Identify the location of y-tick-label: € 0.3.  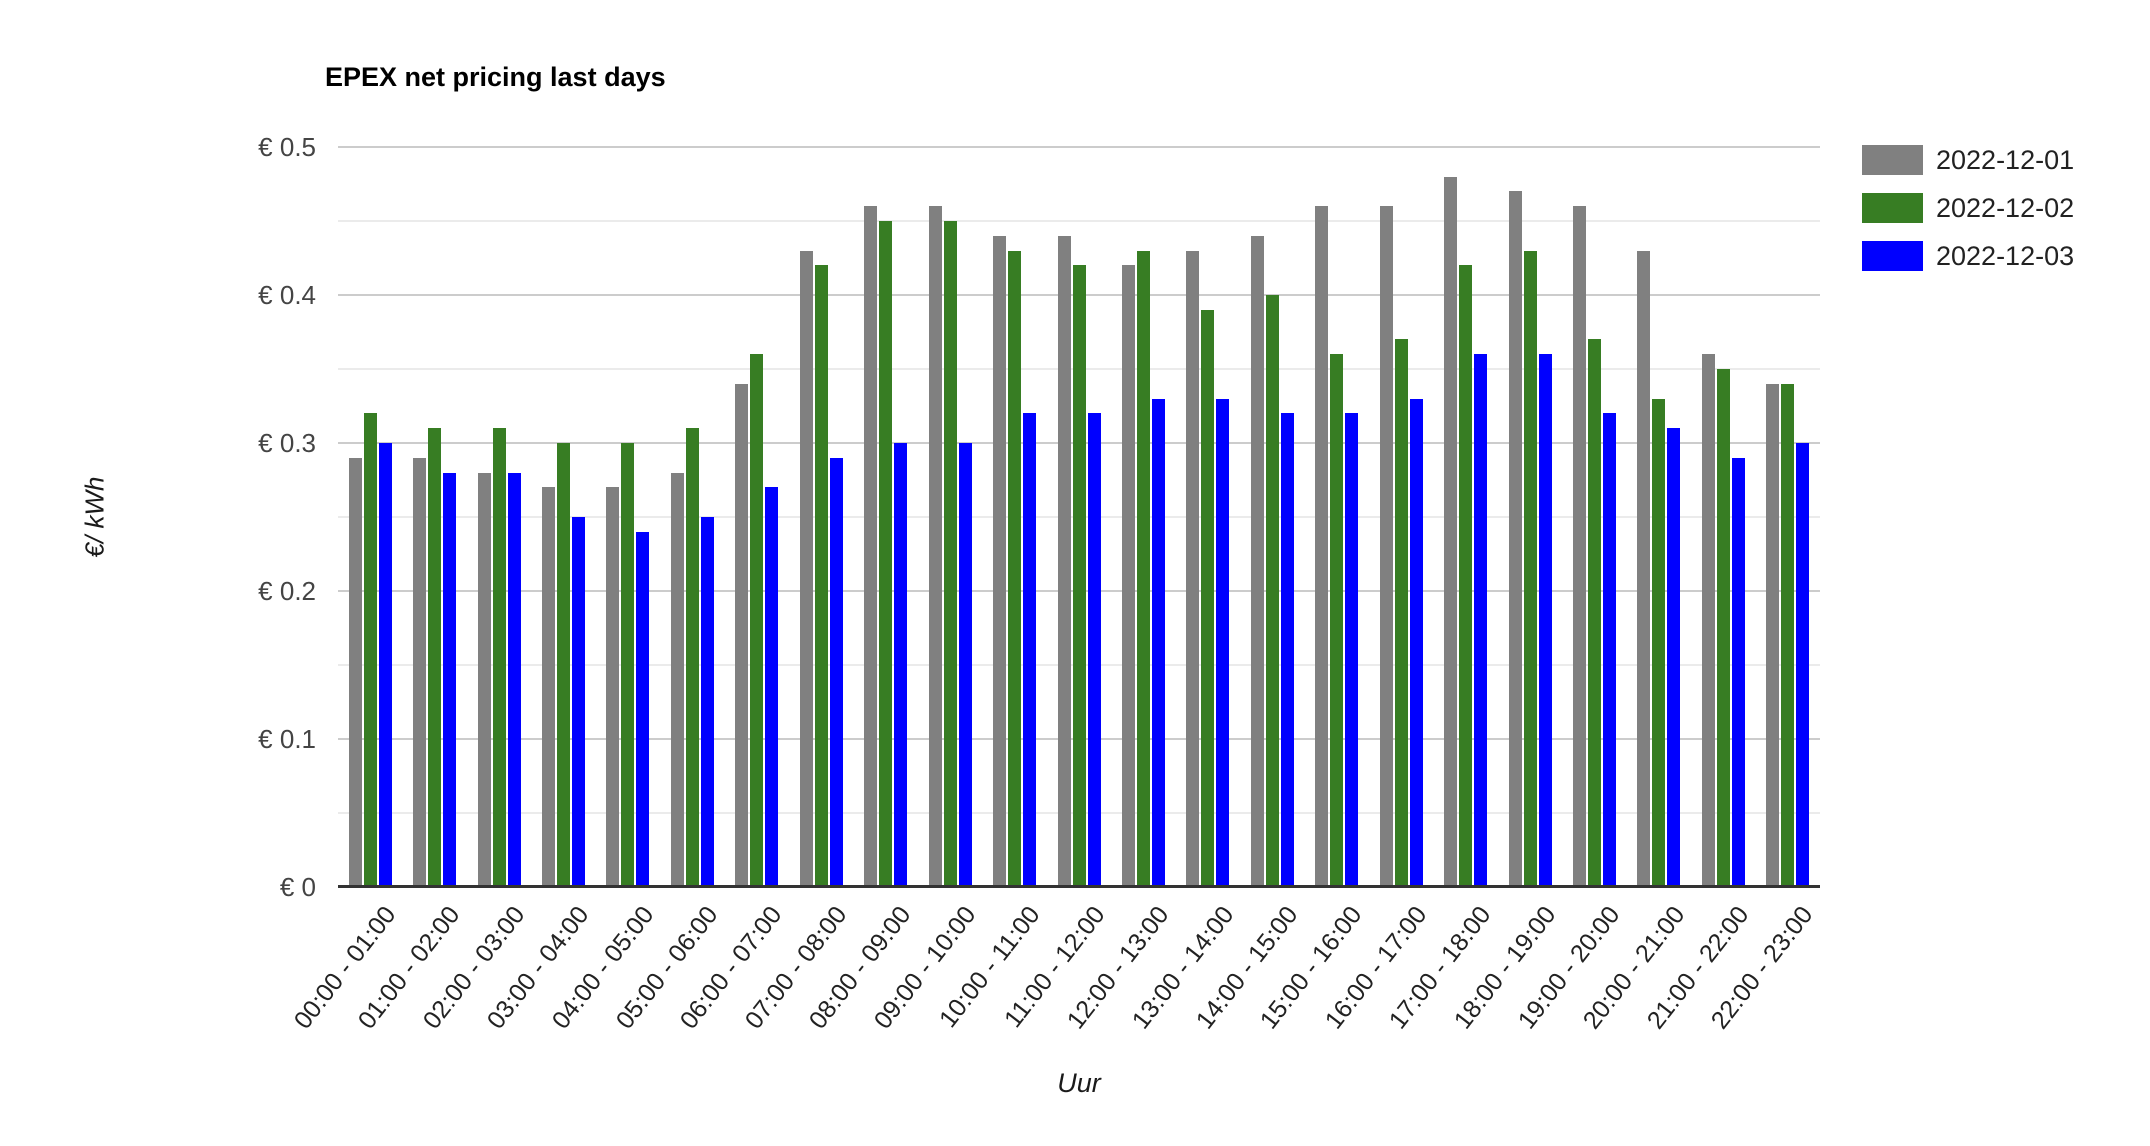
(287, 443).